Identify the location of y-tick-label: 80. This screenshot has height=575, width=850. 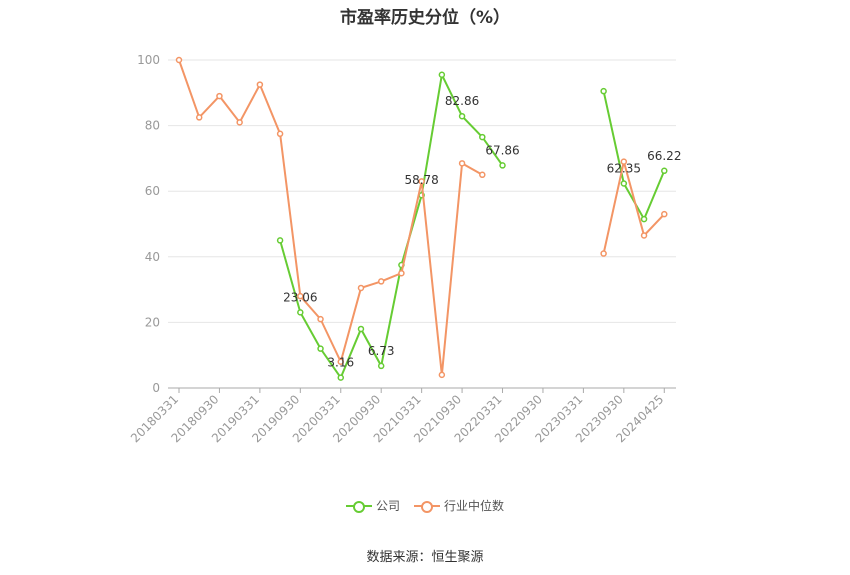
(152, 126).